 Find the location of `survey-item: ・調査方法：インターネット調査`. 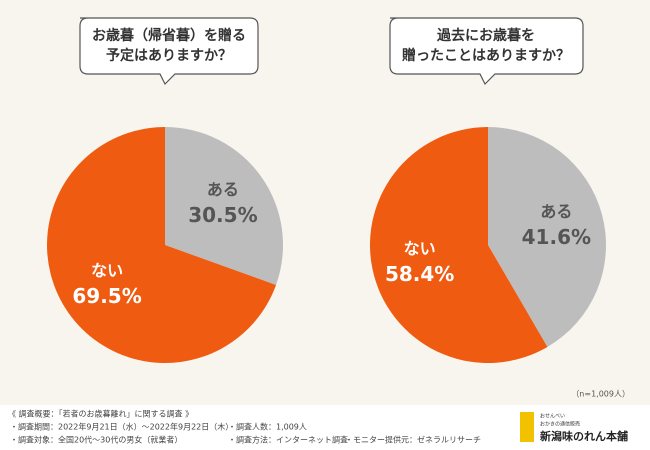

survey-item: ・調査方法：インターネット調査 is located at coordinates (288, 440).